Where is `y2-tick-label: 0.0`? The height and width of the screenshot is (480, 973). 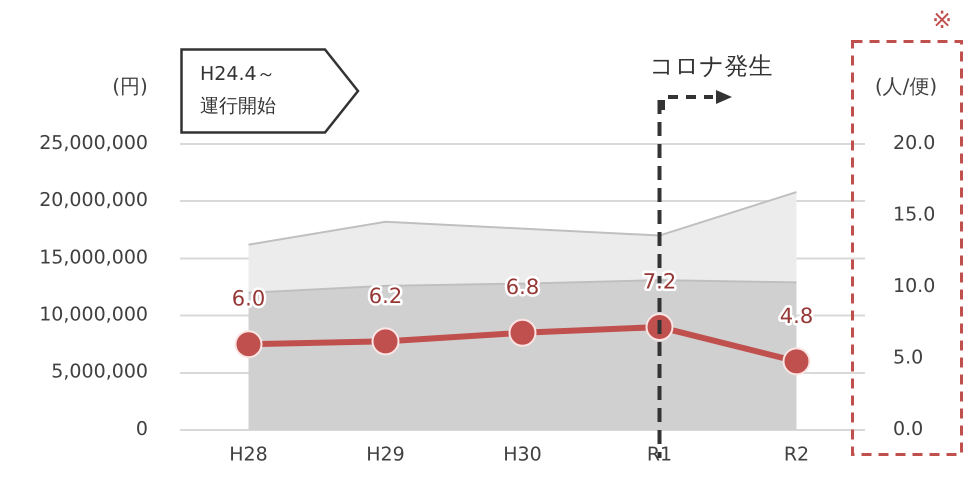
y2-tick-label: 0.0 is located at coordinates (908, 429).